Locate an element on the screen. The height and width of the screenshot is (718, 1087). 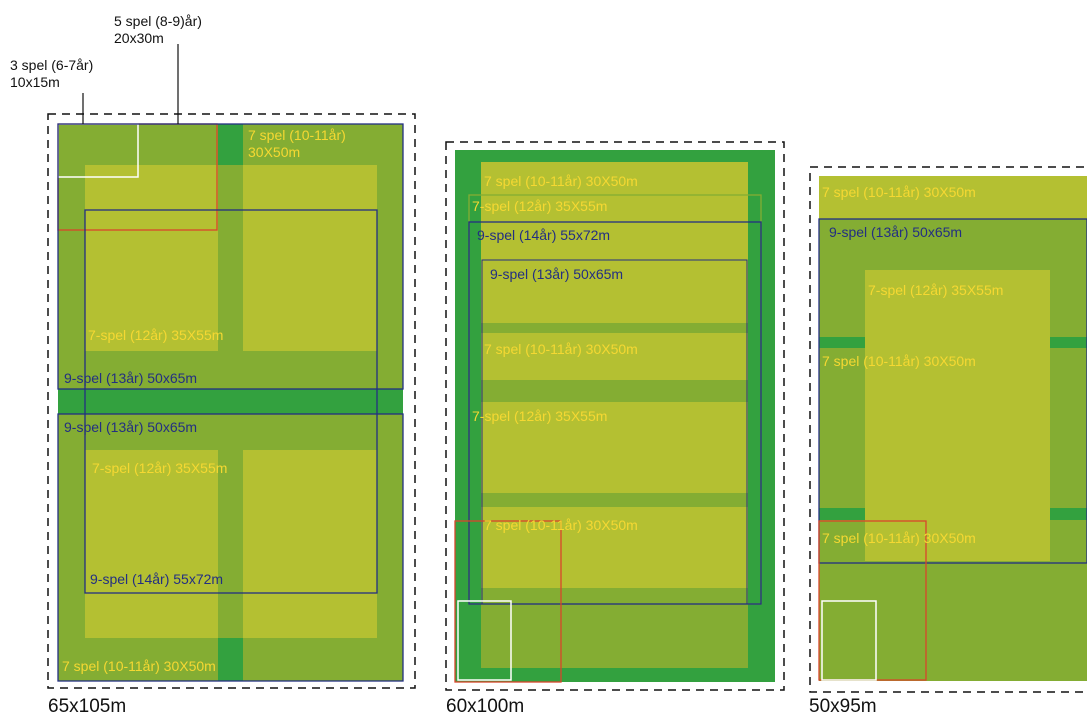
field-c-9-spel-13-label: 9-spel (13år) 50x65m is located at coordinates (896, 232).